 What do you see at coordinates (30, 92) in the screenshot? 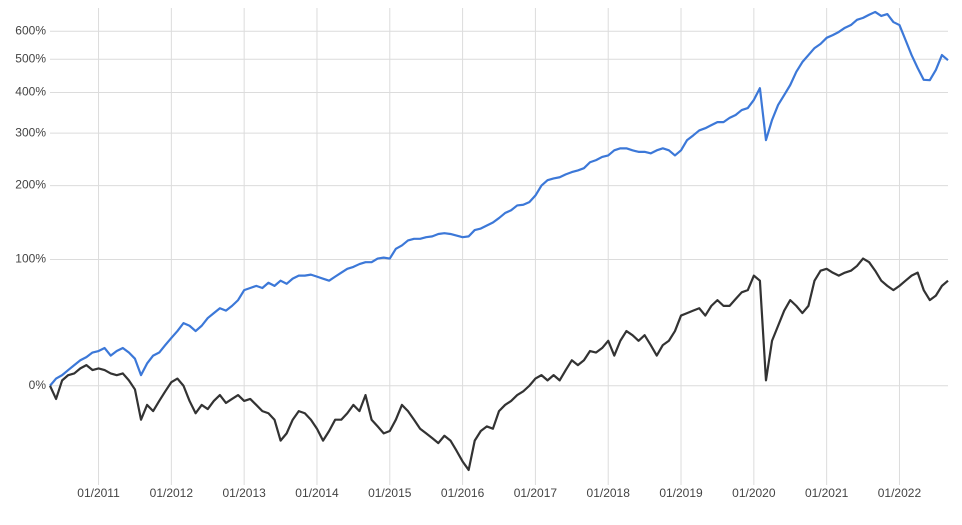
I see `y-tick-label: 400%` at bounding box center [30, 92].